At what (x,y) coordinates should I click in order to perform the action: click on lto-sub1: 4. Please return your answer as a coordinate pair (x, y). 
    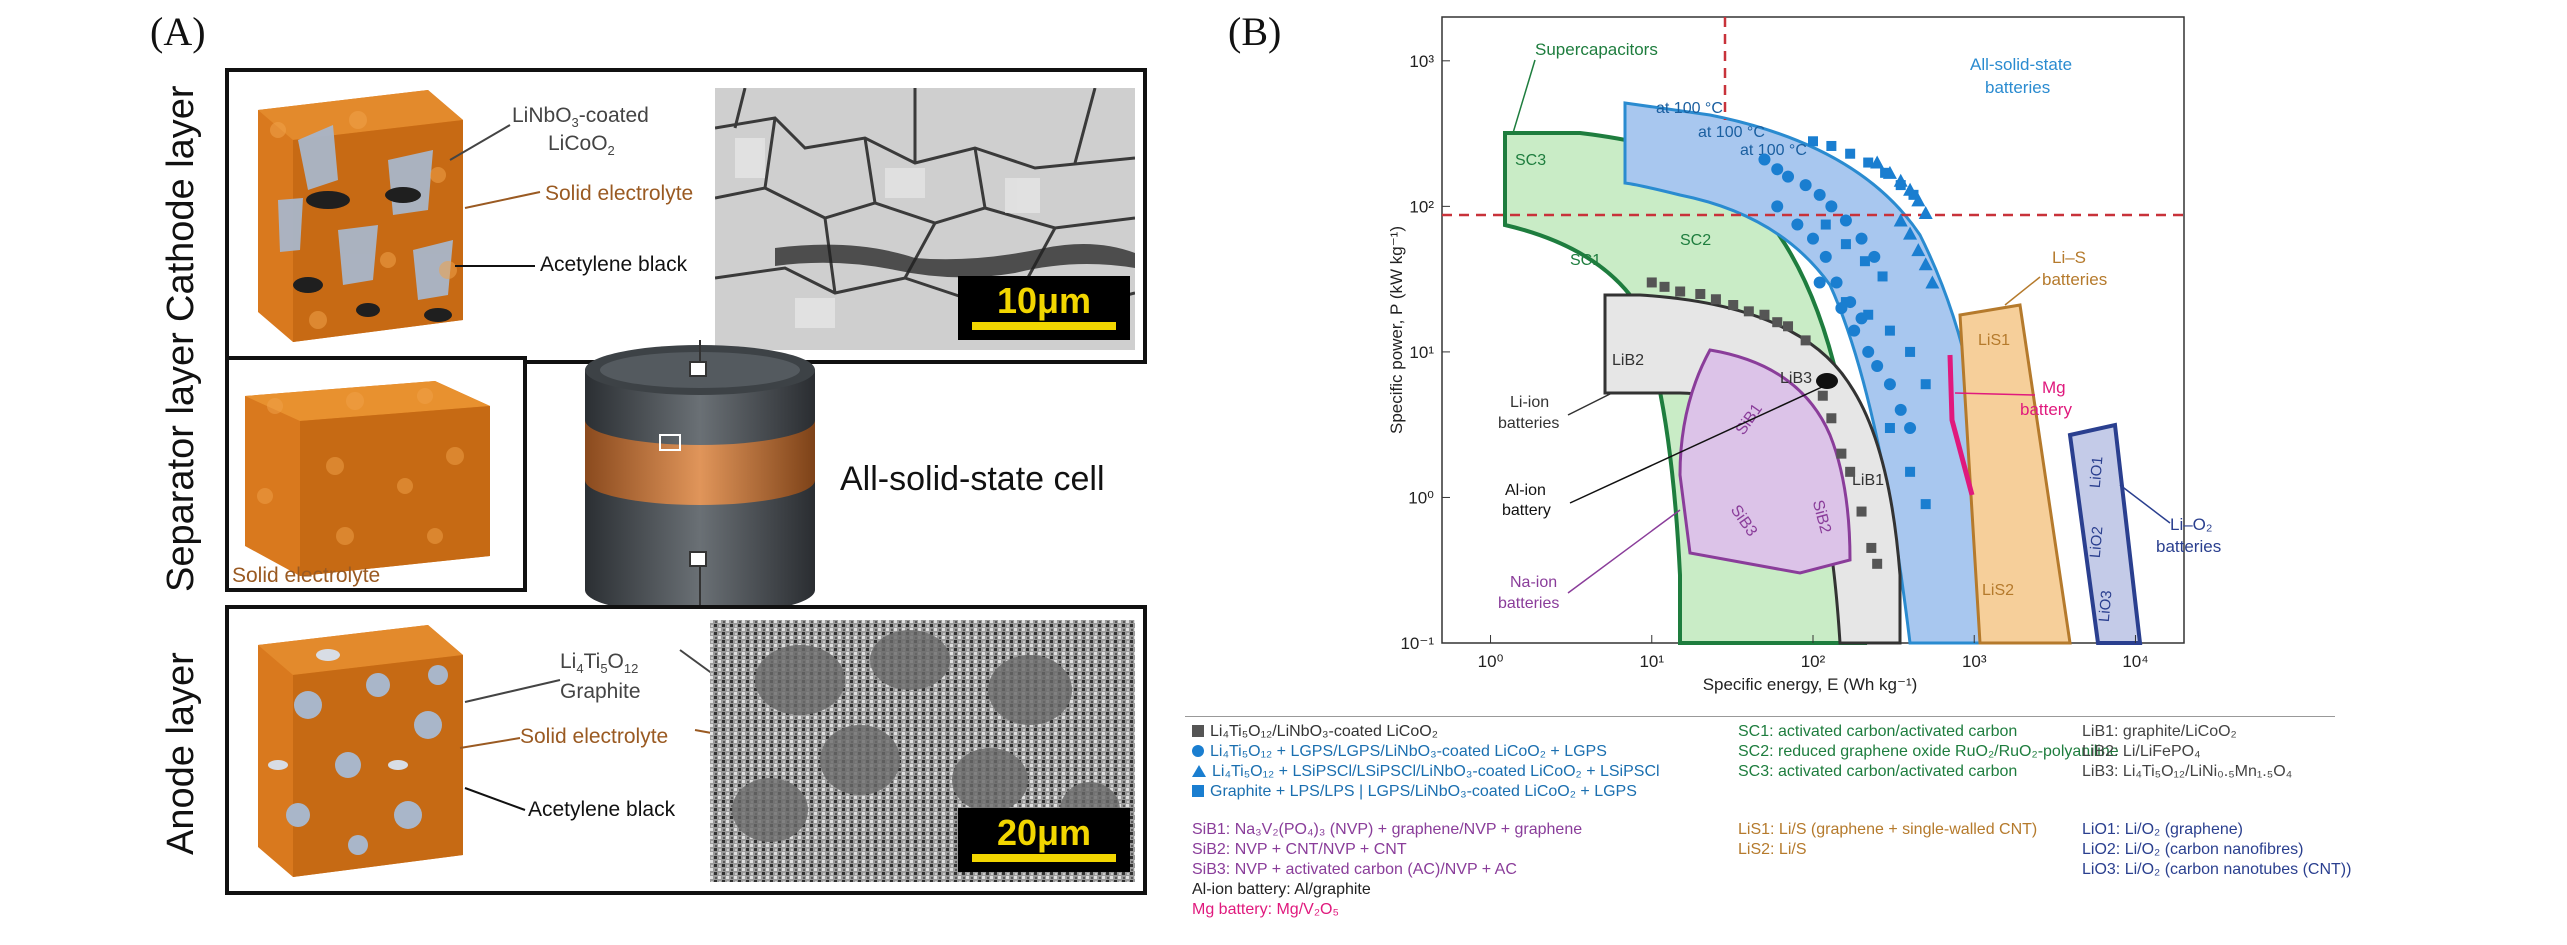
    Looking at the image, I should click on (580, 669).